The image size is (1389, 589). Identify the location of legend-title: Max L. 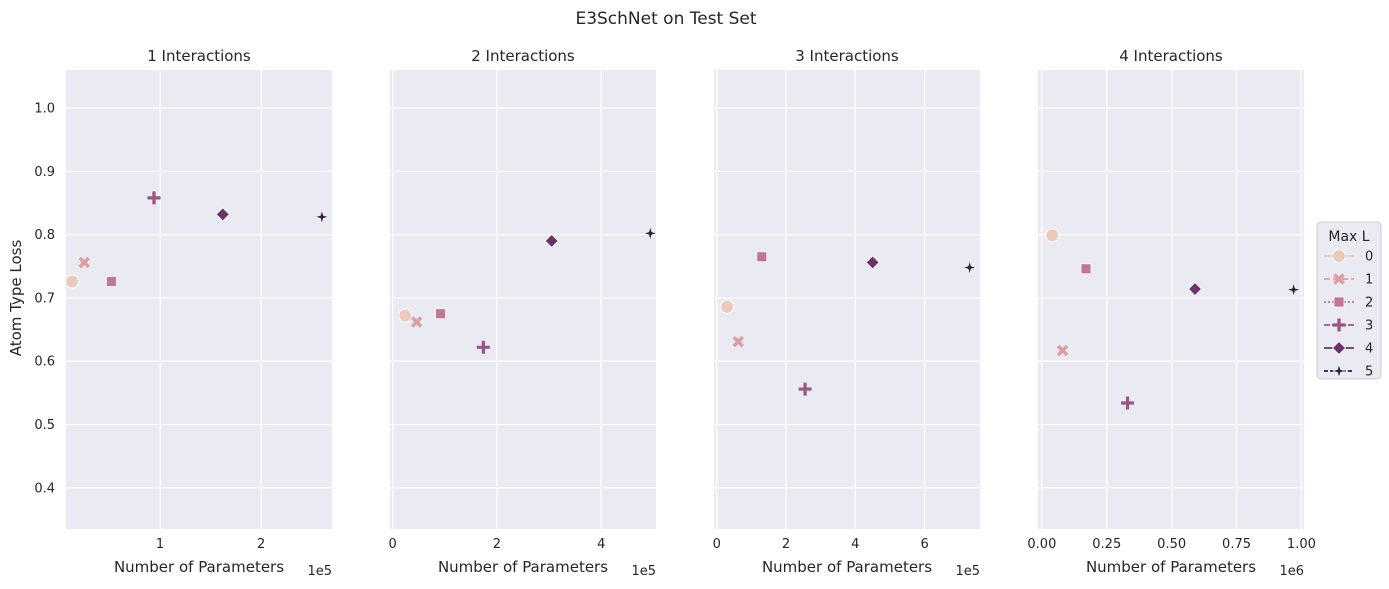
(1348, 237).